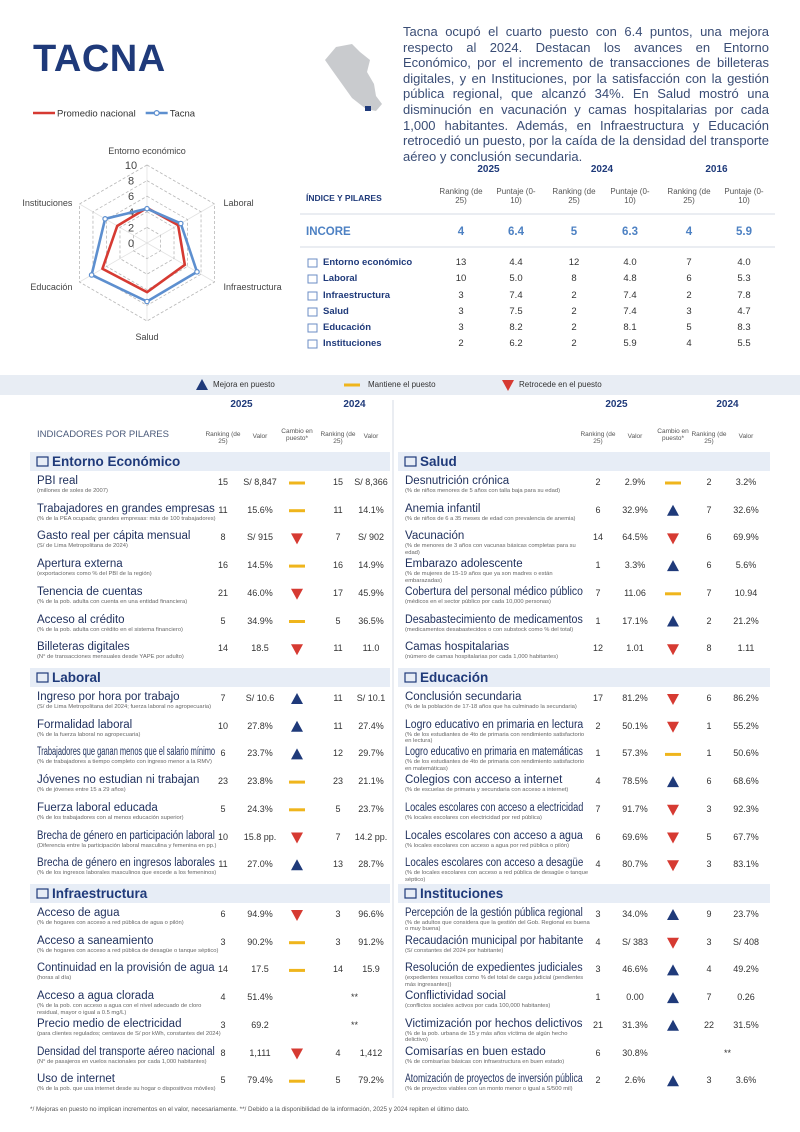 Image resolution: width=800 pixels, height=1132 pixels. Describe the element at coordinates (260, 648) in the screenshot. I see `value-2025: 18.5` at that location.